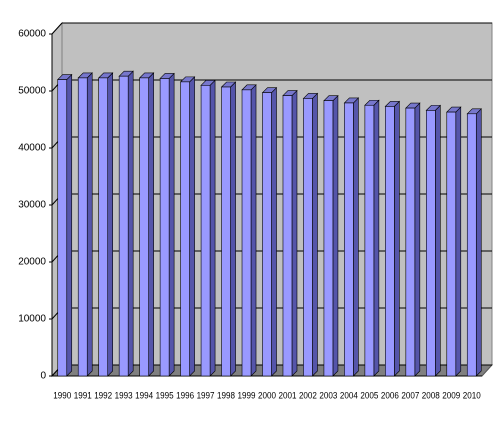  Describe the element at coordinates (32, 91) in the screenshot. I see `y-tick-label: 50000` at that location.